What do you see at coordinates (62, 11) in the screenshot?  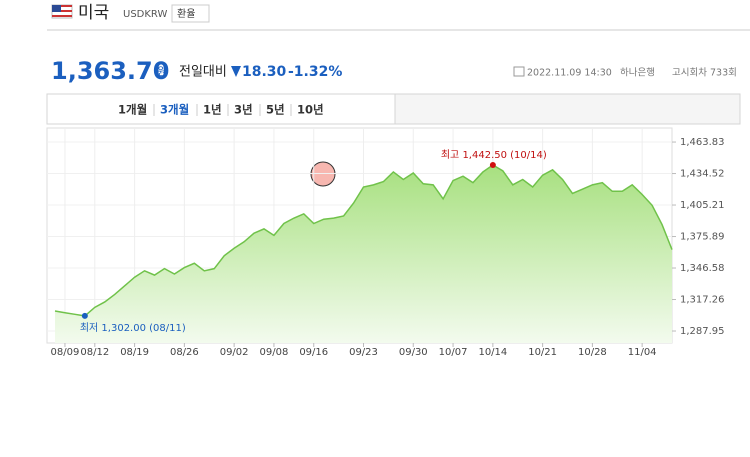 I see `flag` at bounding box center [62, 11].